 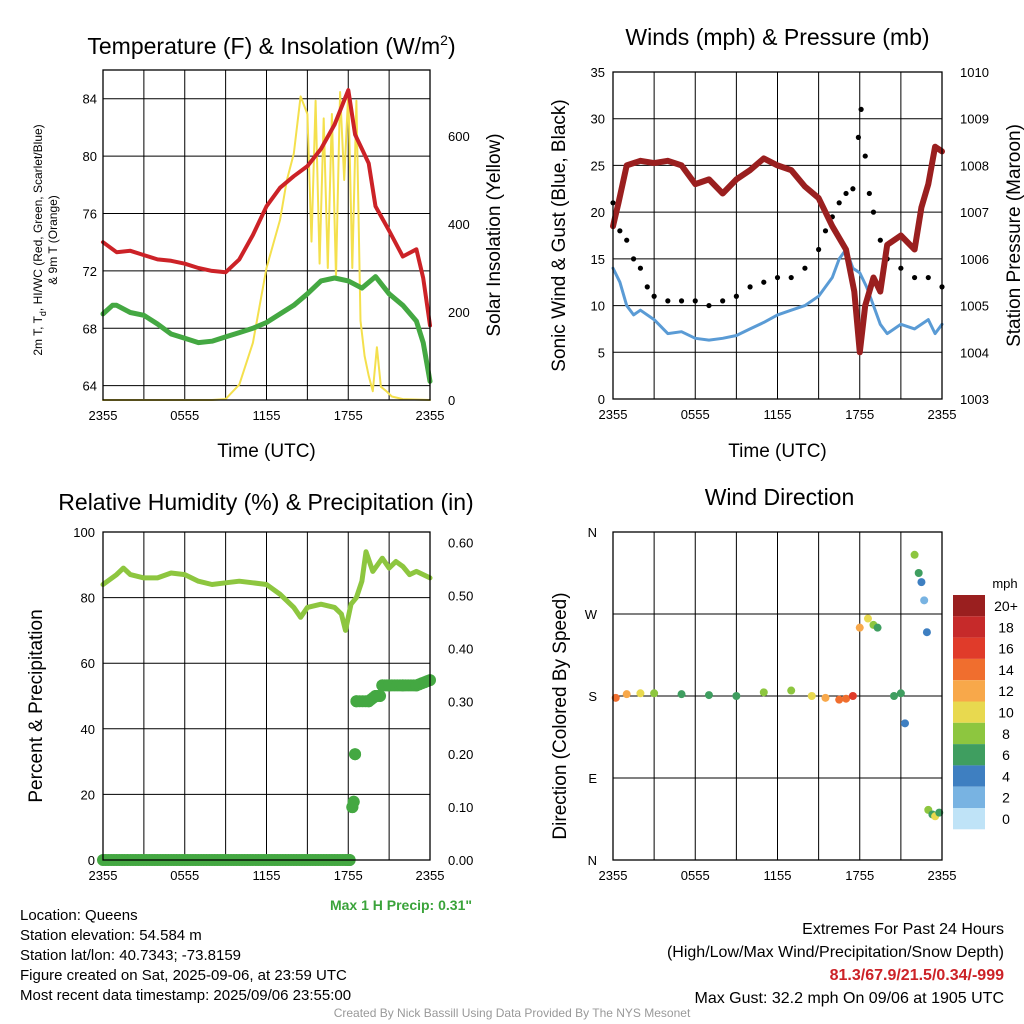 What do you see at coordinates (459, 136) in the screenshot?
I see `temp-panel-y2-tick-label: 600` at bounding box center [459, 136].